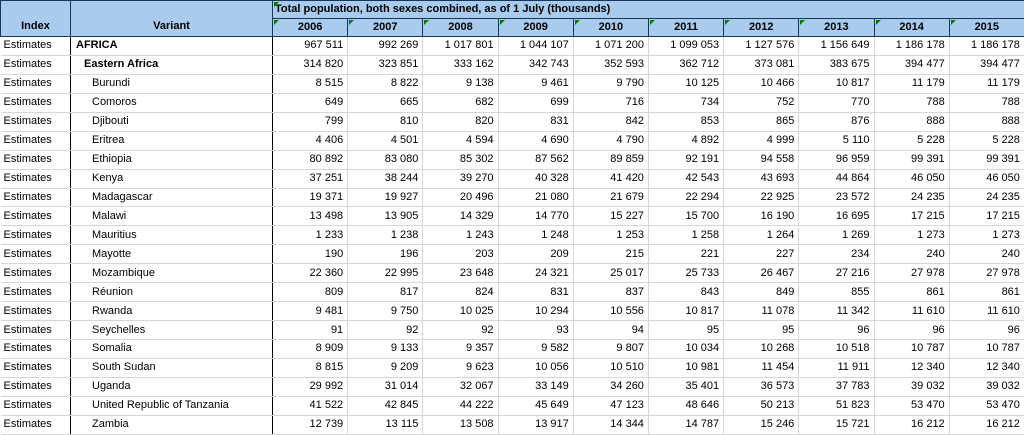  Describe the element at coordinates (610, 273) in the screenshot. I see `value-cell: 25 017` at that location.